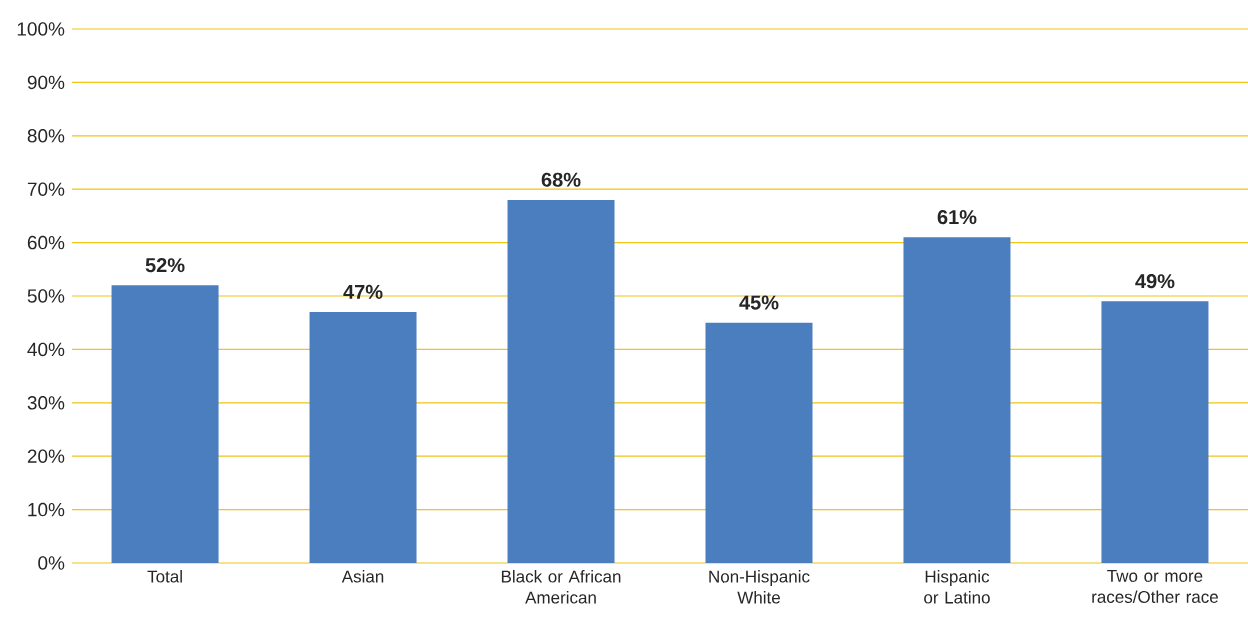 The image size is (1248, 629). What do you see at coordinates (46, 456) in the screenshot?
I see `y-tick-label: 20%` at bounding box center [46, 456].